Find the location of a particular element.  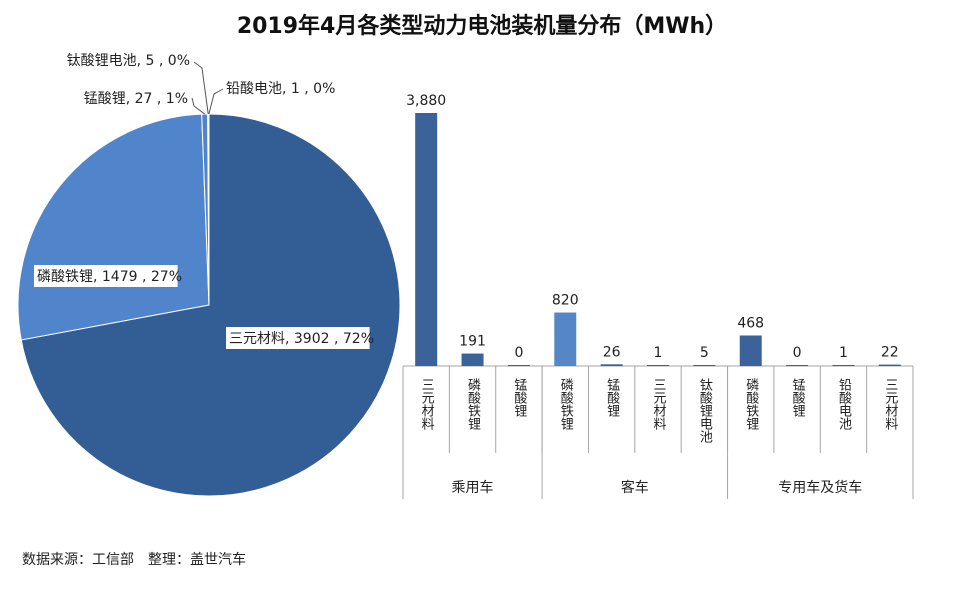

bar-value-label: 468 is located at coordinates (750, 323).